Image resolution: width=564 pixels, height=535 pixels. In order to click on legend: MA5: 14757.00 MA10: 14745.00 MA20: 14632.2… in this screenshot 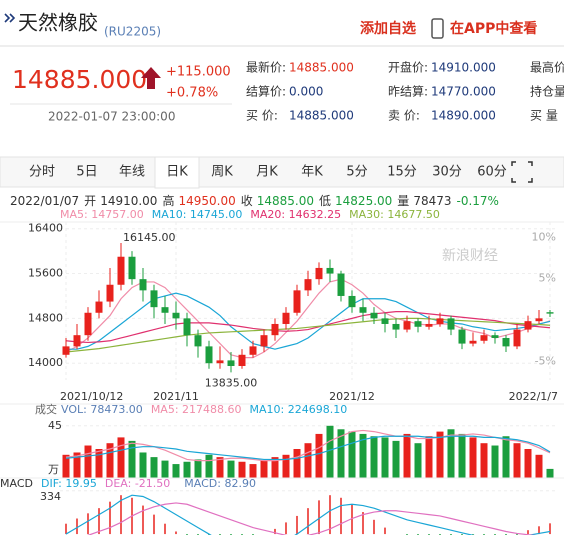, I will do `click(250, 214)`.